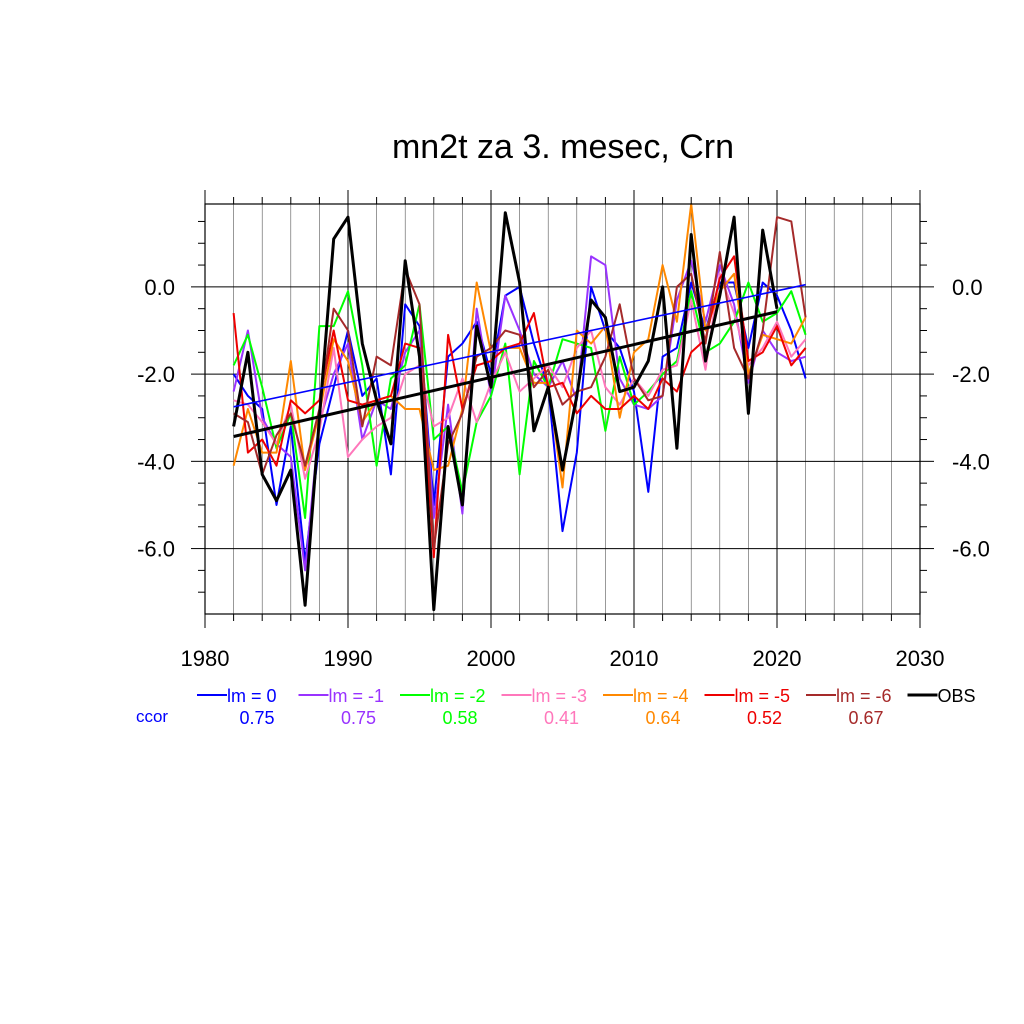 The width and height of the screenshot is (1024, 1024). I want to click on legend-ccor-value: 0.67, so click(865, 718).